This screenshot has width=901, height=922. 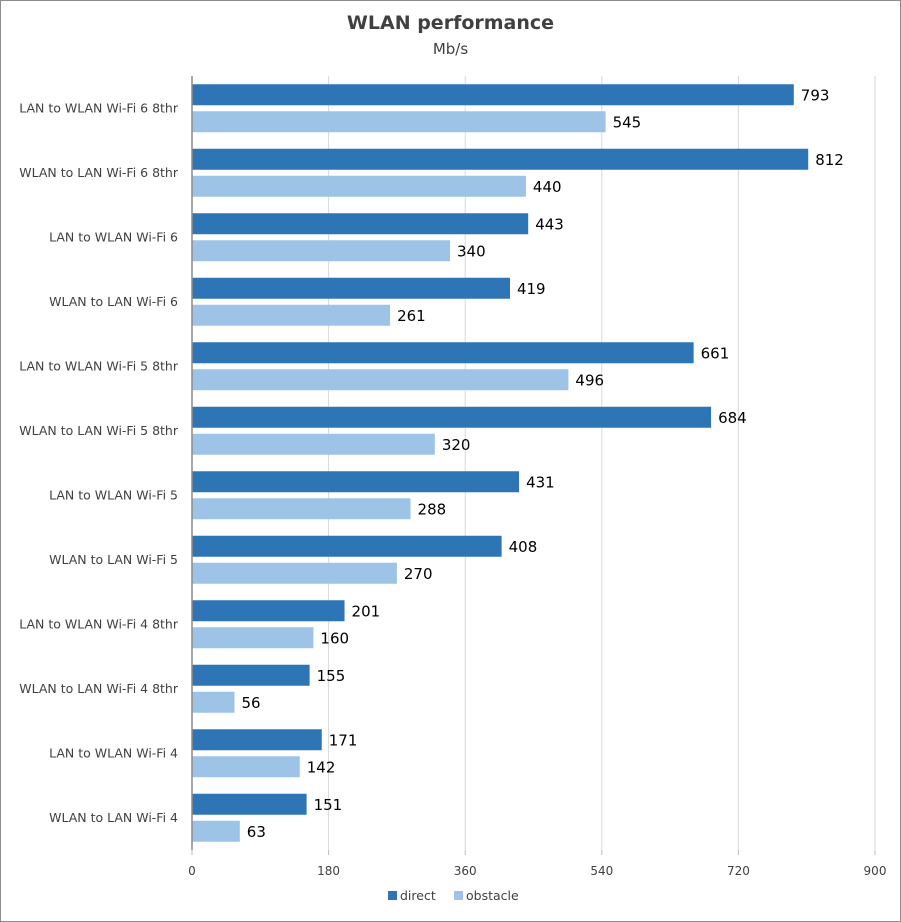 What do you see at coordinates (99, 430) in the screenshot?
I see `category-label: WLAN to LAN Wi-Fi 5 8thr` at bounding box center [99, 430].